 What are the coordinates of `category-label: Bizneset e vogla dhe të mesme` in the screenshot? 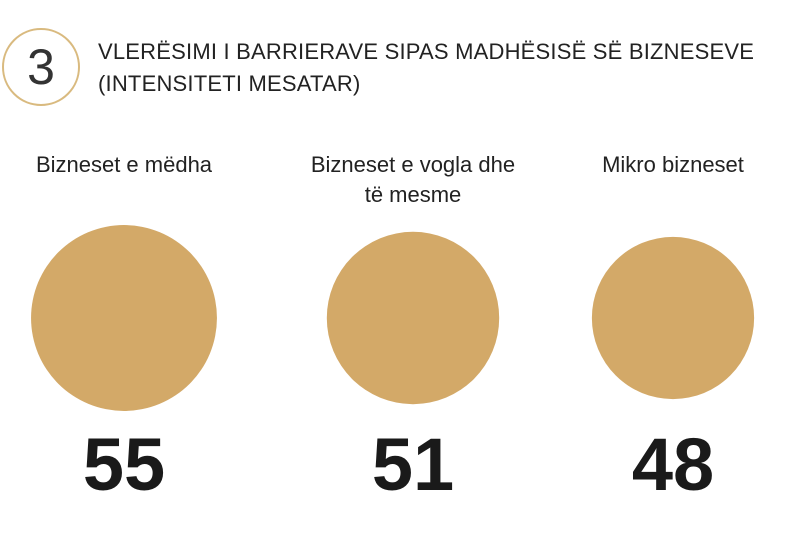 It's located at (413, 179).